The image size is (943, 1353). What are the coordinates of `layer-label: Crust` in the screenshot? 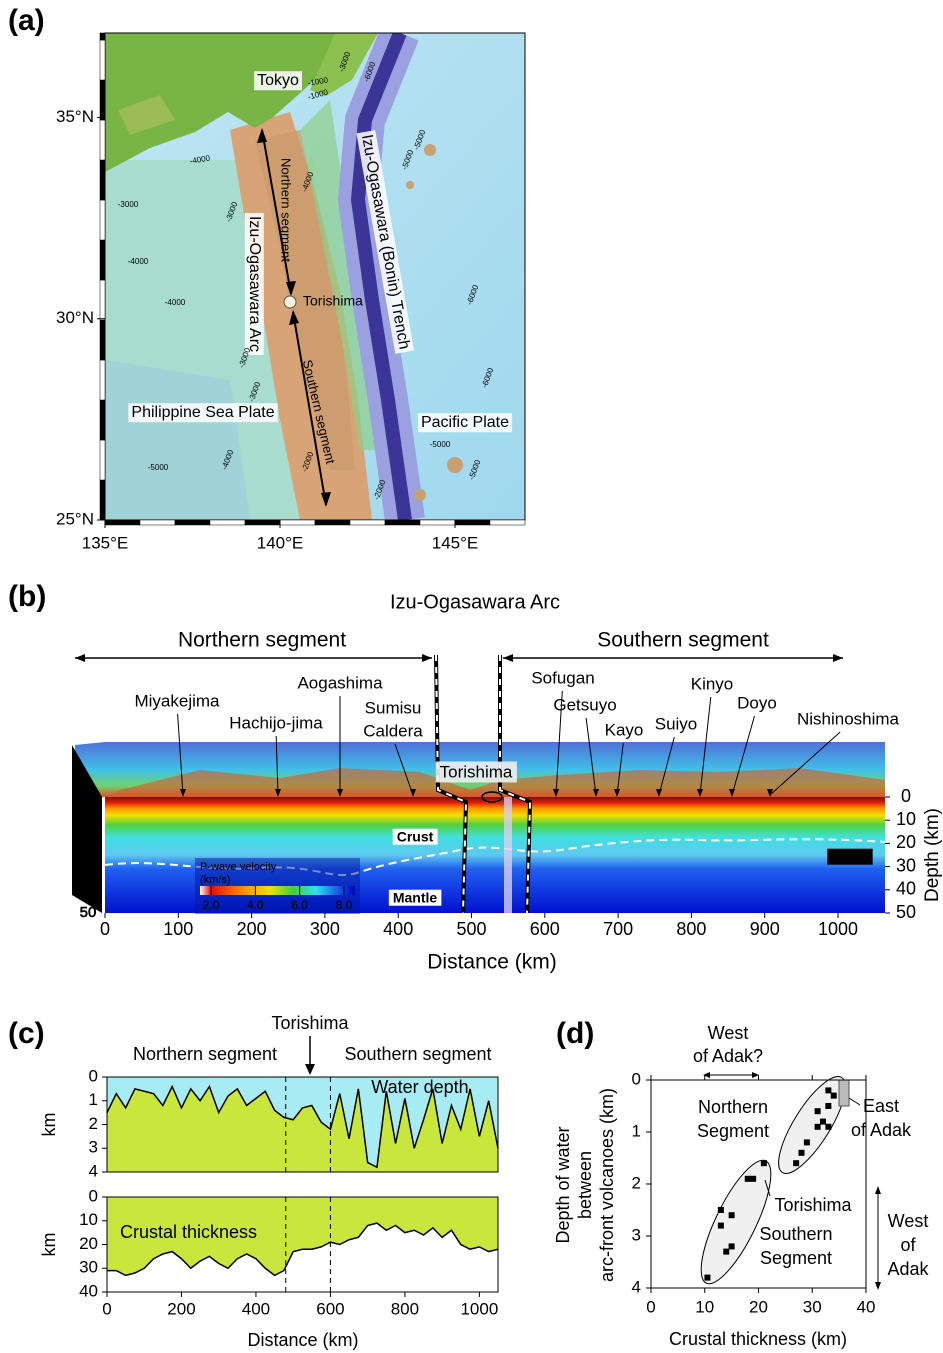 It's located at (415, 837).